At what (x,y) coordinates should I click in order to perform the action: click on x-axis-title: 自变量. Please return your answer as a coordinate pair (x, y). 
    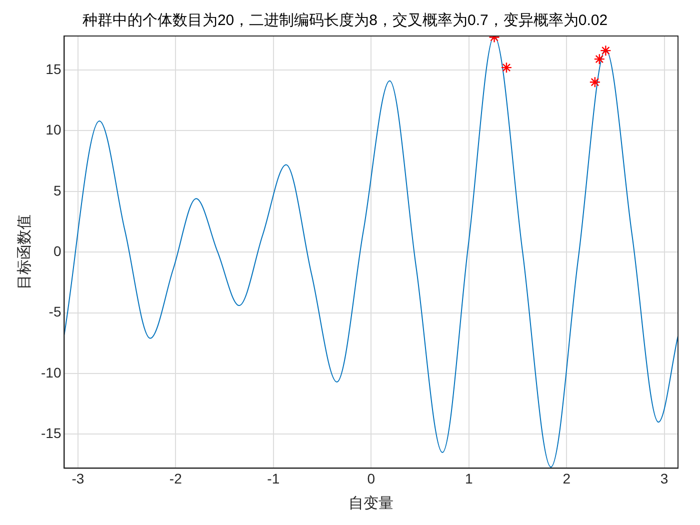
    Looking at the image, I should click on (371, 503).